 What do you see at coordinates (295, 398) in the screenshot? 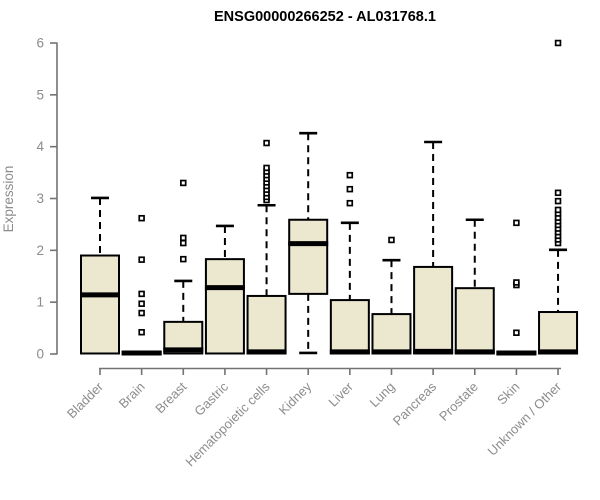
I see `x-tick-label-kidney: Kidney` at bounding box center [295, 398].